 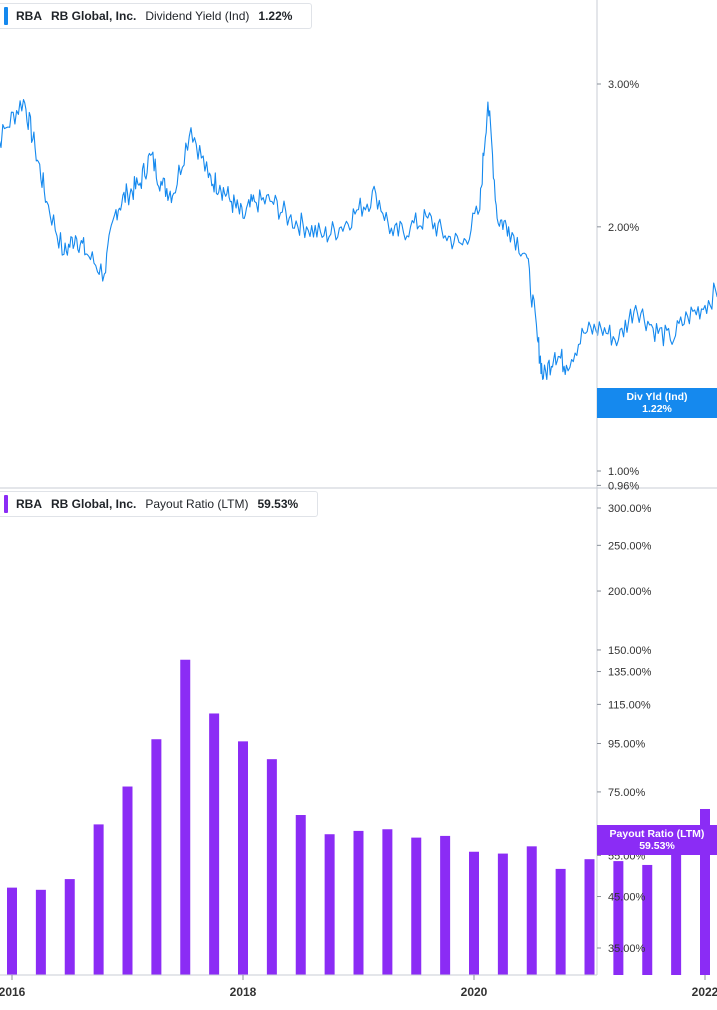 What do you see at coordinates (630, 592) in the screenshot?
I see `y-tick-label: 200.00%` at bounding box center [630, 592].